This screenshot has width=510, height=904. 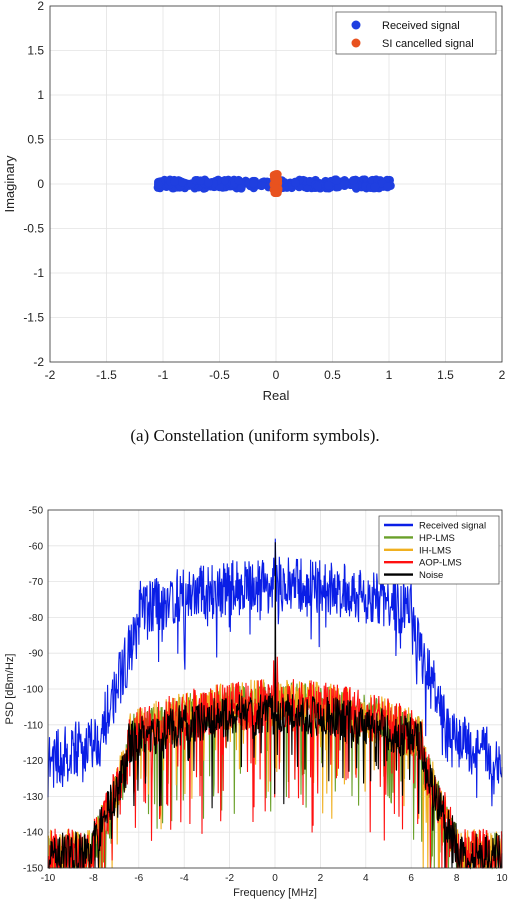 What do you see at coordinates (10, 689) in the screenshot?
I see `y-axis-label: PSD [dBm/Hz]` at bounding box center [10, 689].